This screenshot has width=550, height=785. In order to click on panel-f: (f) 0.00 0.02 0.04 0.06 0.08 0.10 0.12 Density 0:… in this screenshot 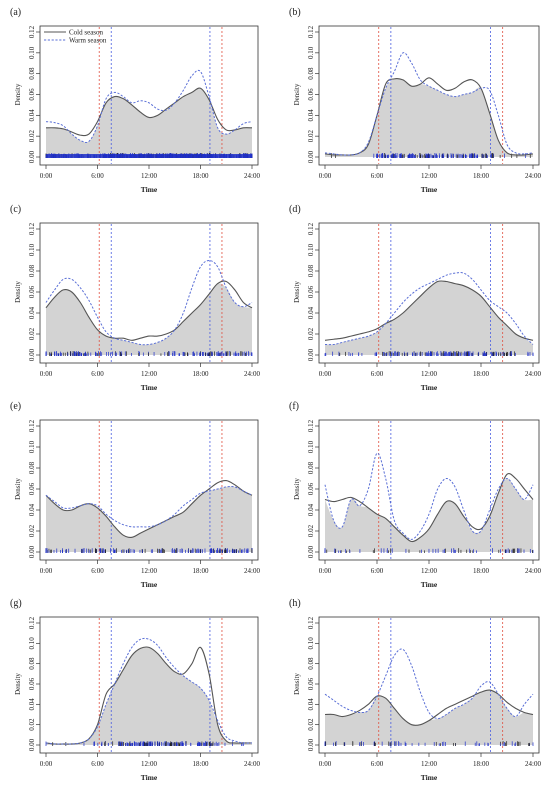, I will do `click(415, 495)`.